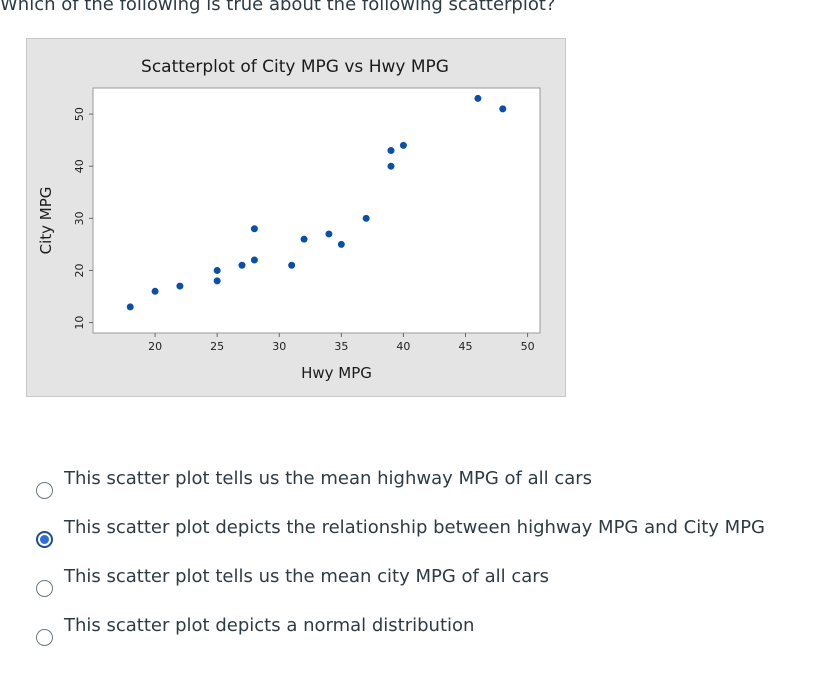 The image size is (813, 684). Describe the element at coordinates (79, 166) in the screenshot. I see `y-tick-label: 40` at that location.